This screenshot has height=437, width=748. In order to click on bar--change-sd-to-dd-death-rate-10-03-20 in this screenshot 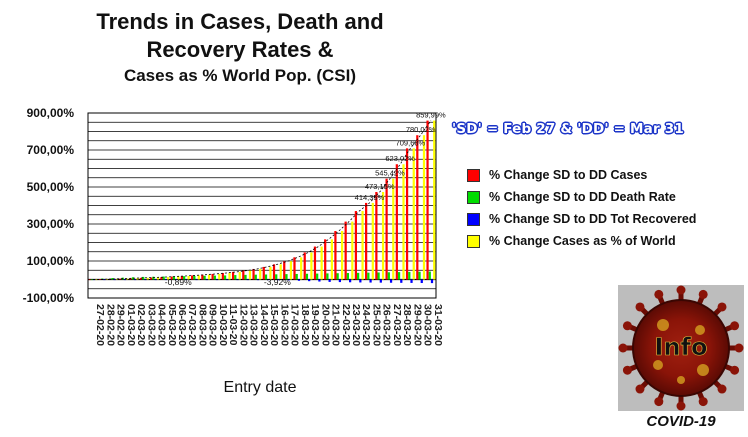, I will do `click(214, 277)`.